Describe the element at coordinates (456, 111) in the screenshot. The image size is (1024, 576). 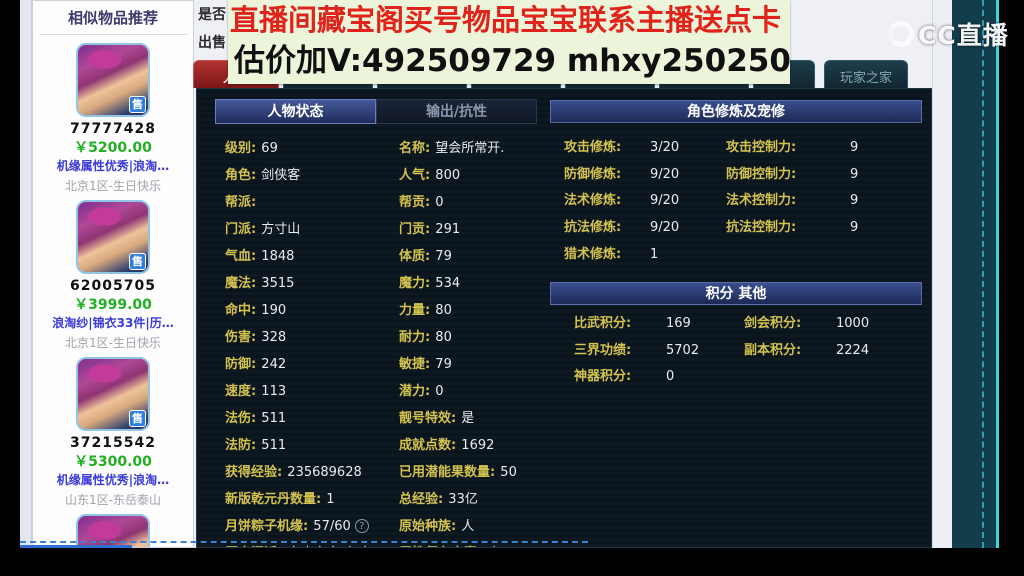
I see `subtab-output-resist: 输出/抗性` at that location.